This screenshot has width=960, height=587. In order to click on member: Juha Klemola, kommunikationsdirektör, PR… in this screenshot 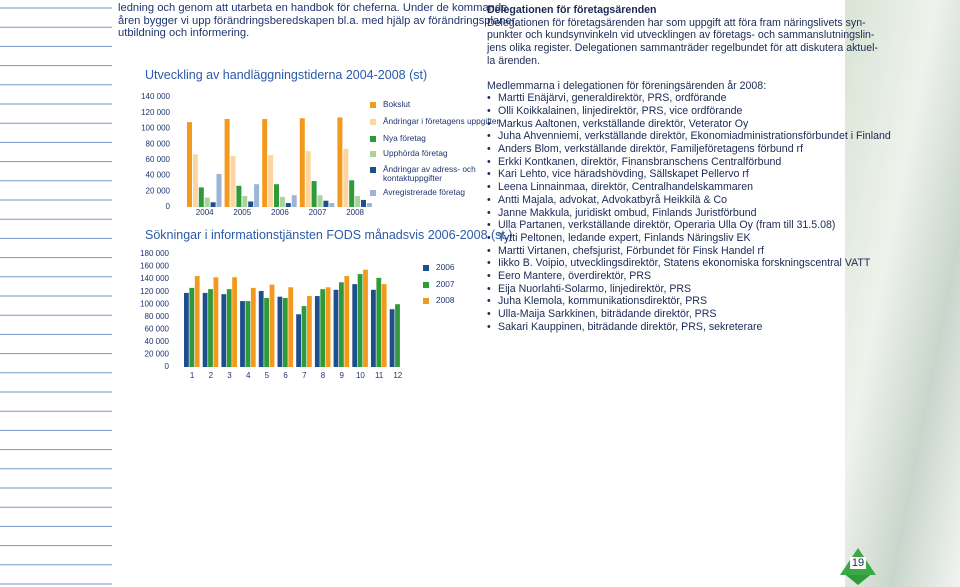, I will do `click(694, 301)`.